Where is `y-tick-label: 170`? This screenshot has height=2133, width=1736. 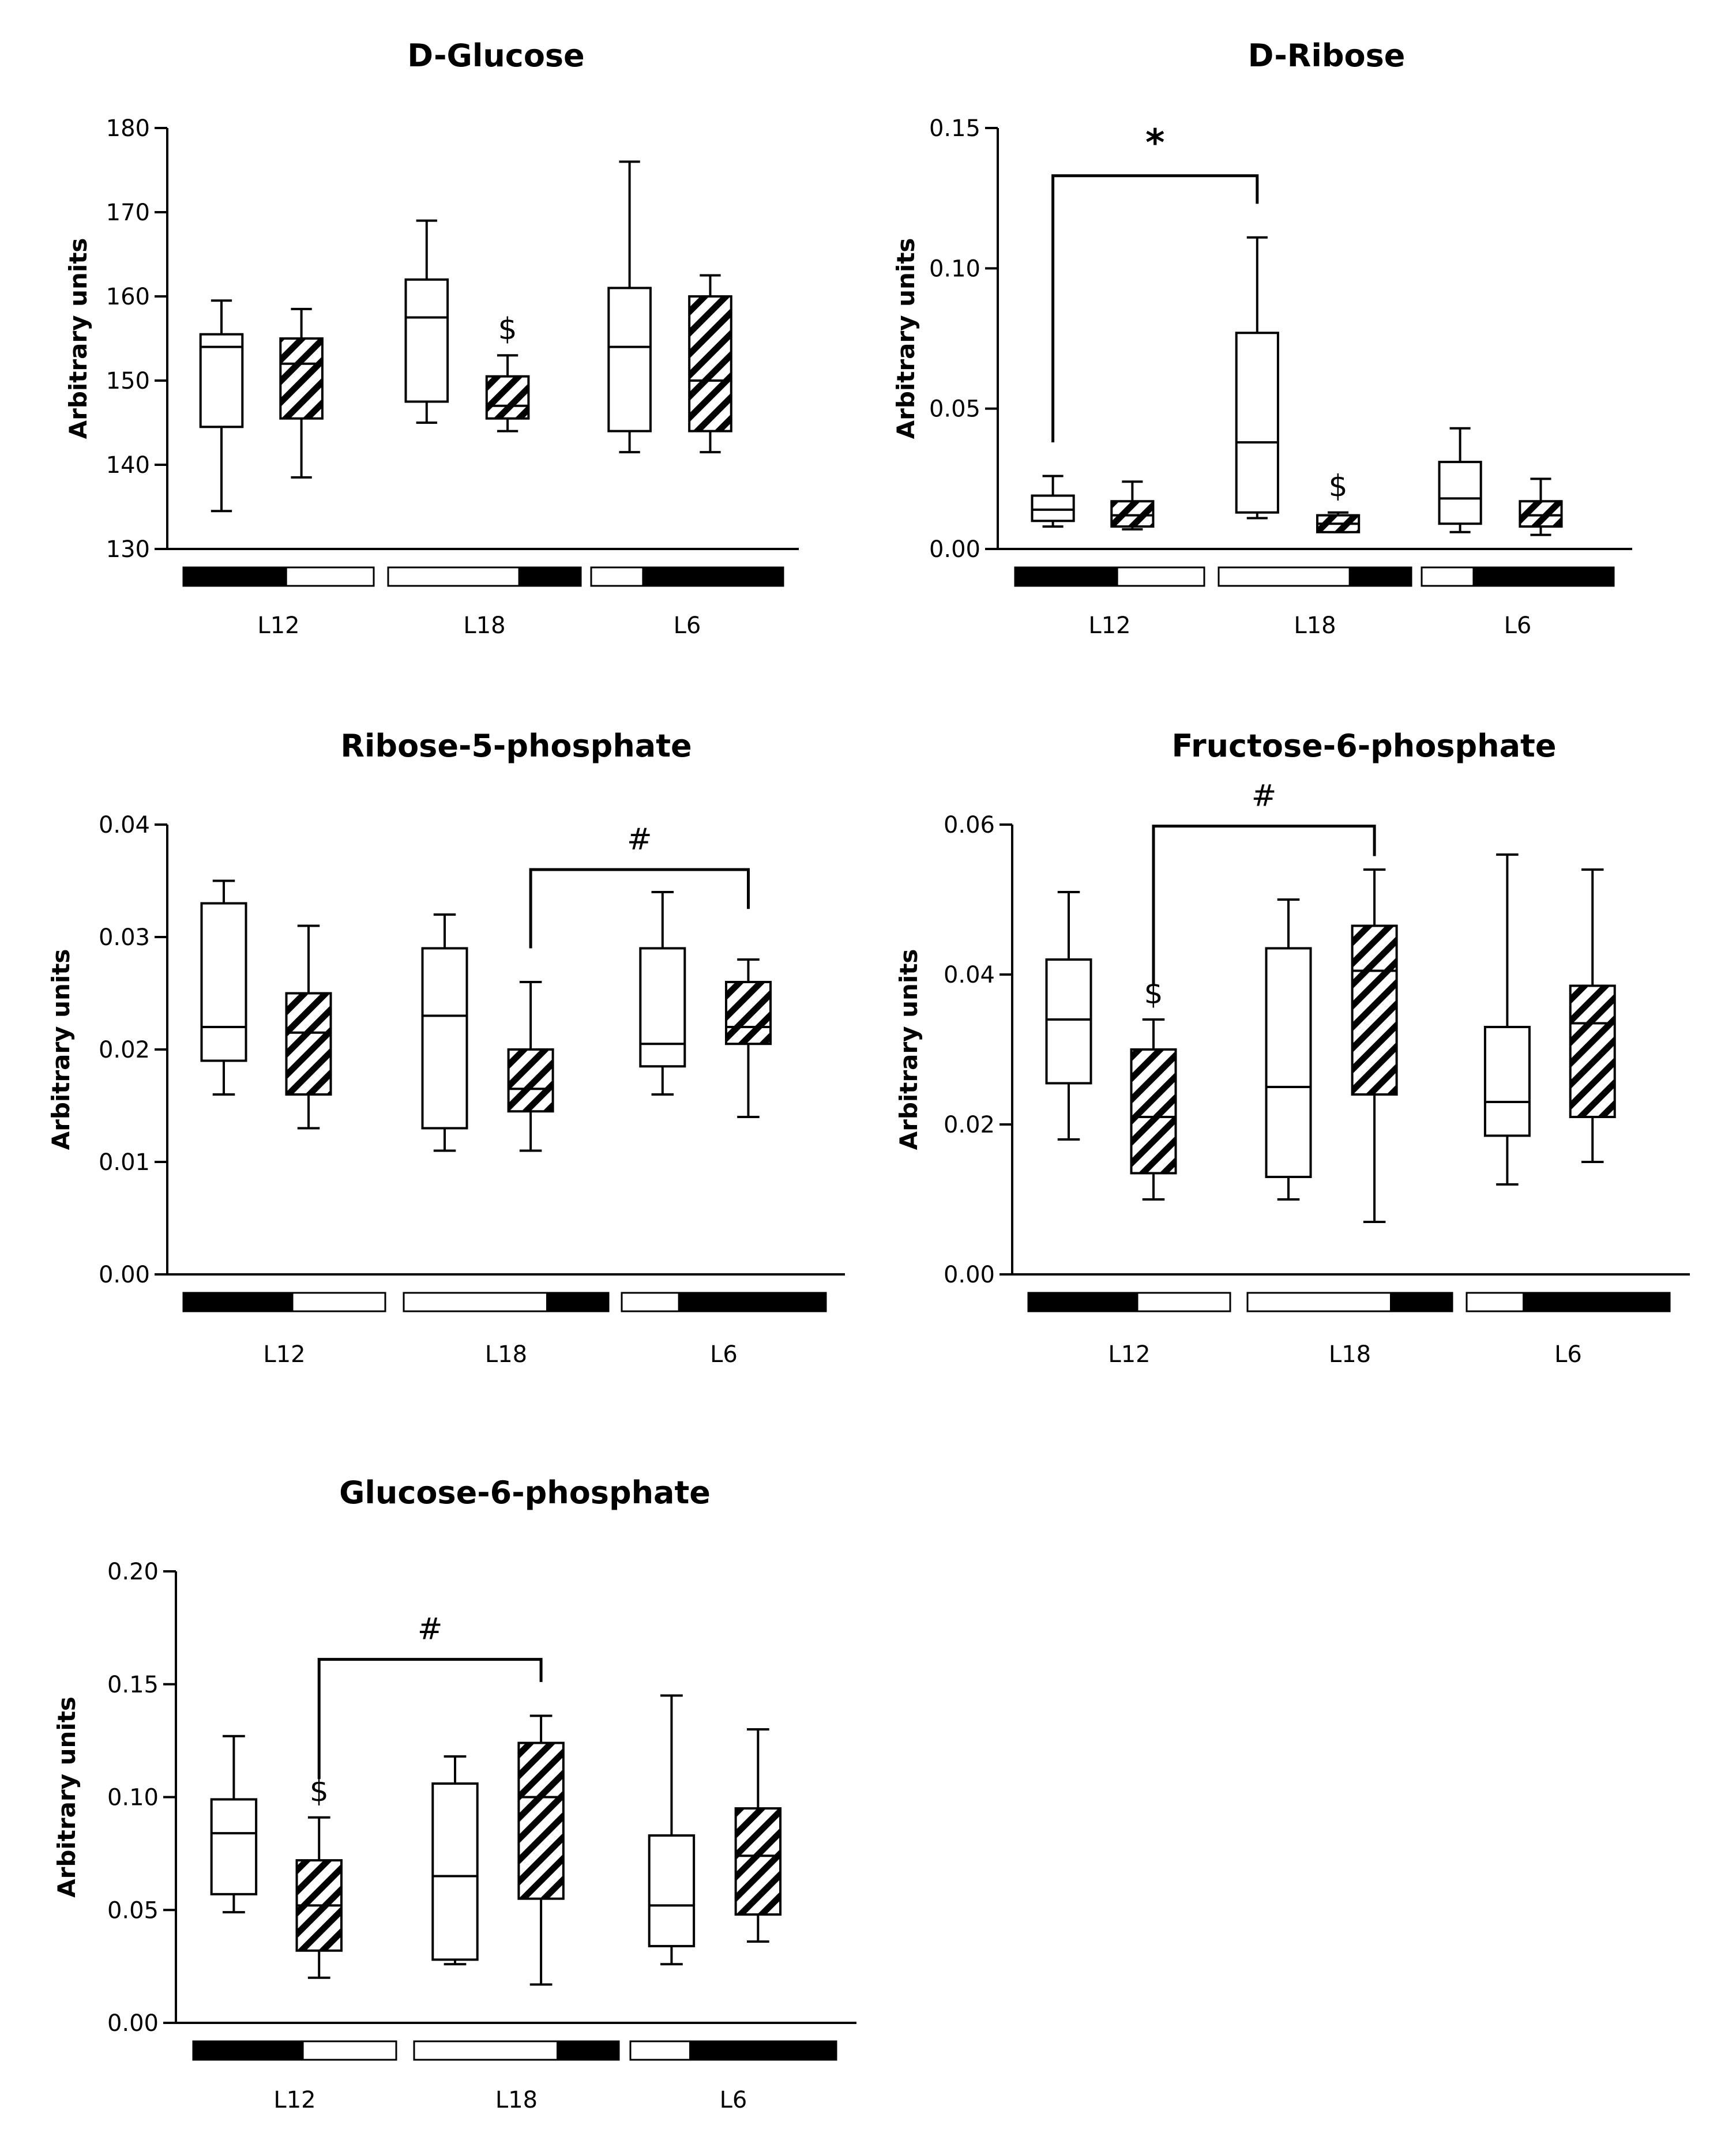
y-tick-label: 170 is located at coordinates (128, 213).